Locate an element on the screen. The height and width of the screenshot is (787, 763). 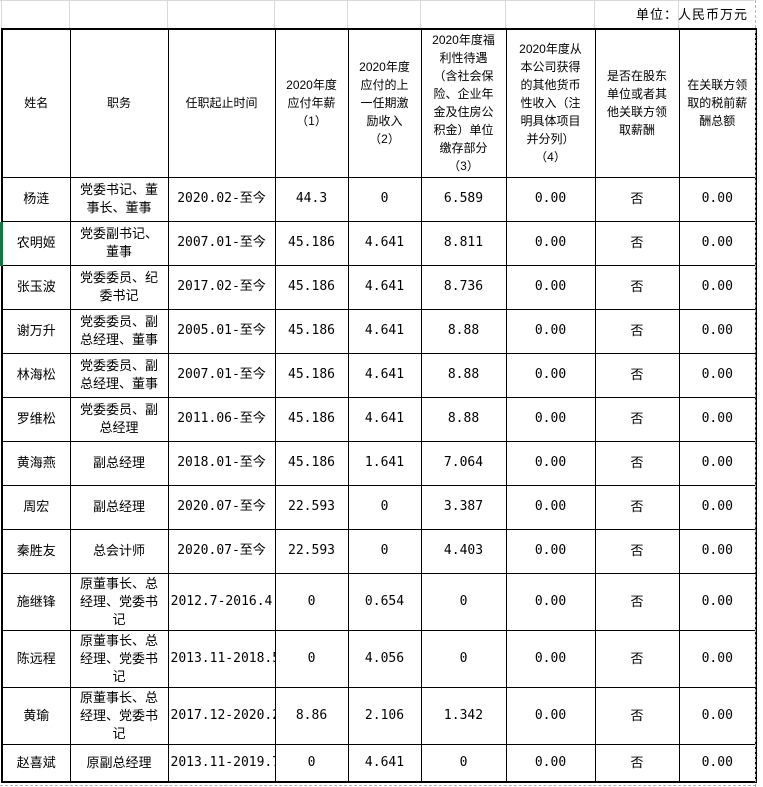
cell-name: 农明姬 is located at coordinates (36, 243).